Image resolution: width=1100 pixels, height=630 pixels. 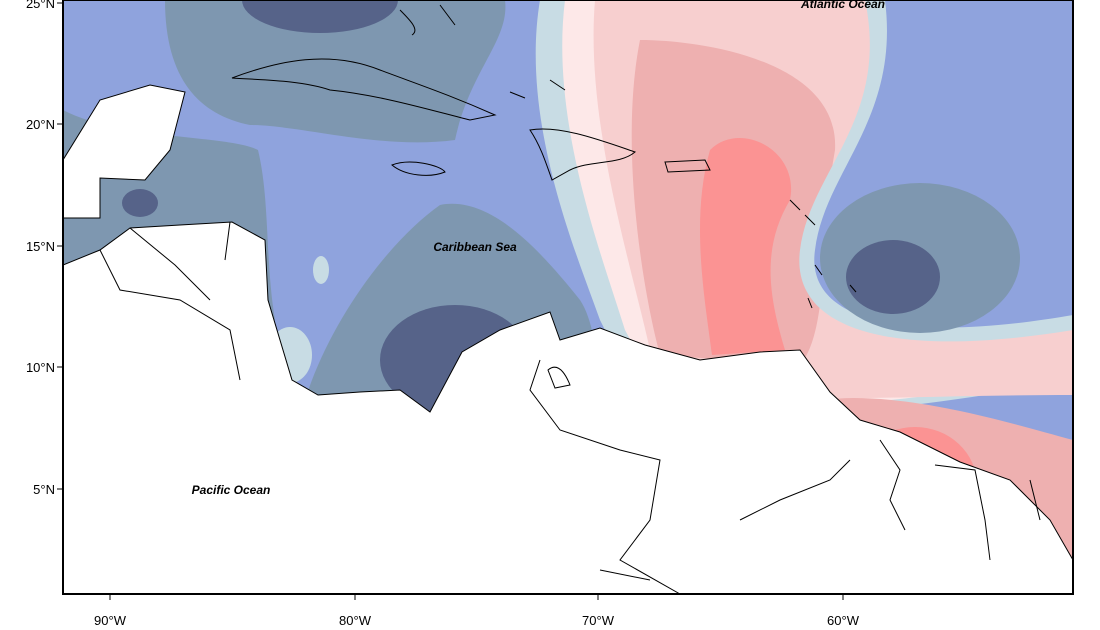 What do you see at coordinates (842, 5) in the screenshot?
I see `ocean-label: Atlantic Ocean` at bounding box center [842, 5].